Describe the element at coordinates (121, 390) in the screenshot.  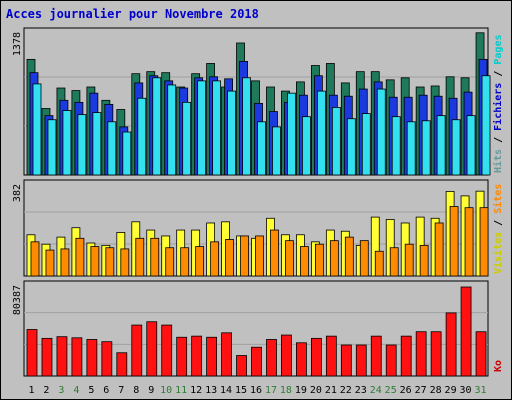
I see `x-tick-label: 7` at that location.